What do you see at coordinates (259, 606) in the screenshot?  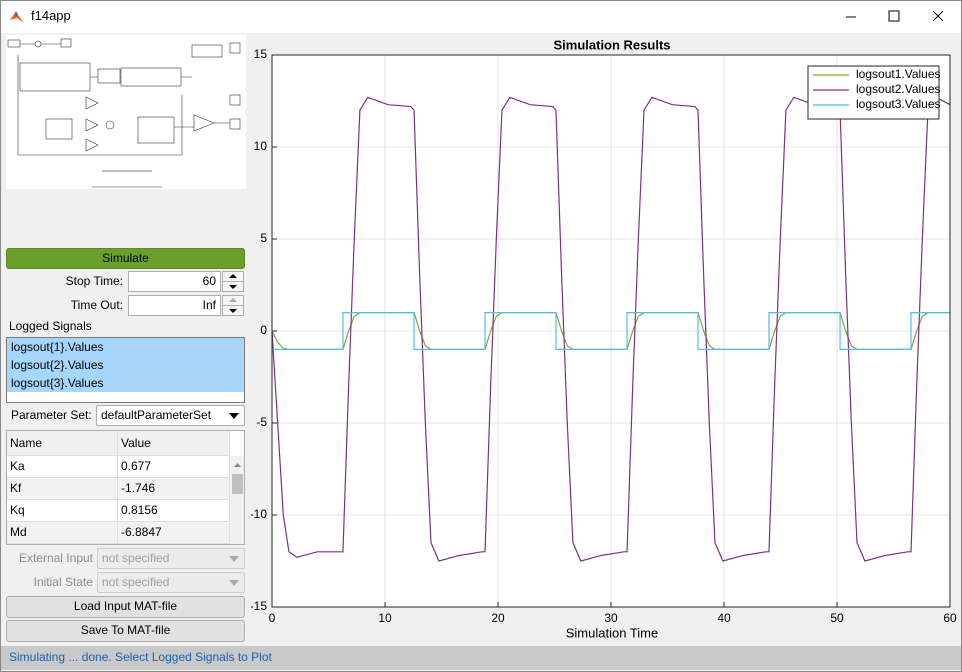 I see `y-tick-label: -15` at bounding box center [259, 606].